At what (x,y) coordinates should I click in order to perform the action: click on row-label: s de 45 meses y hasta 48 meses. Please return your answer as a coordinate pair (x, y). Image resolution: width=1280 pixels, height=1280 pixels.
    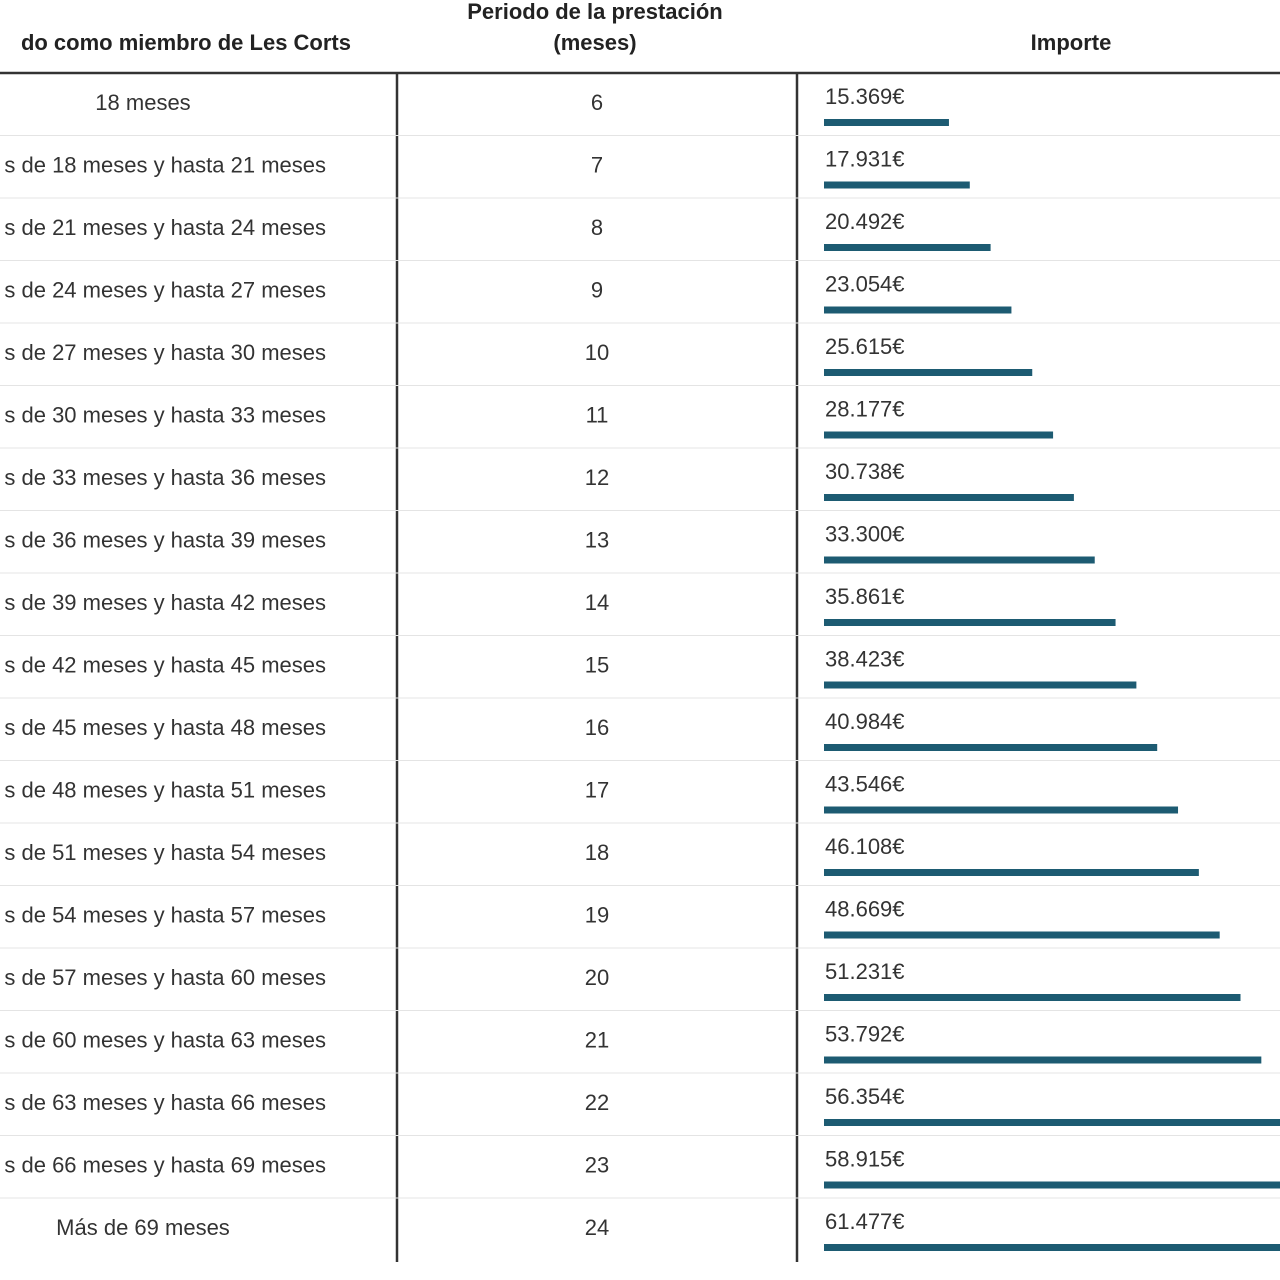
    Looking at the image, I should click on (165, 727).